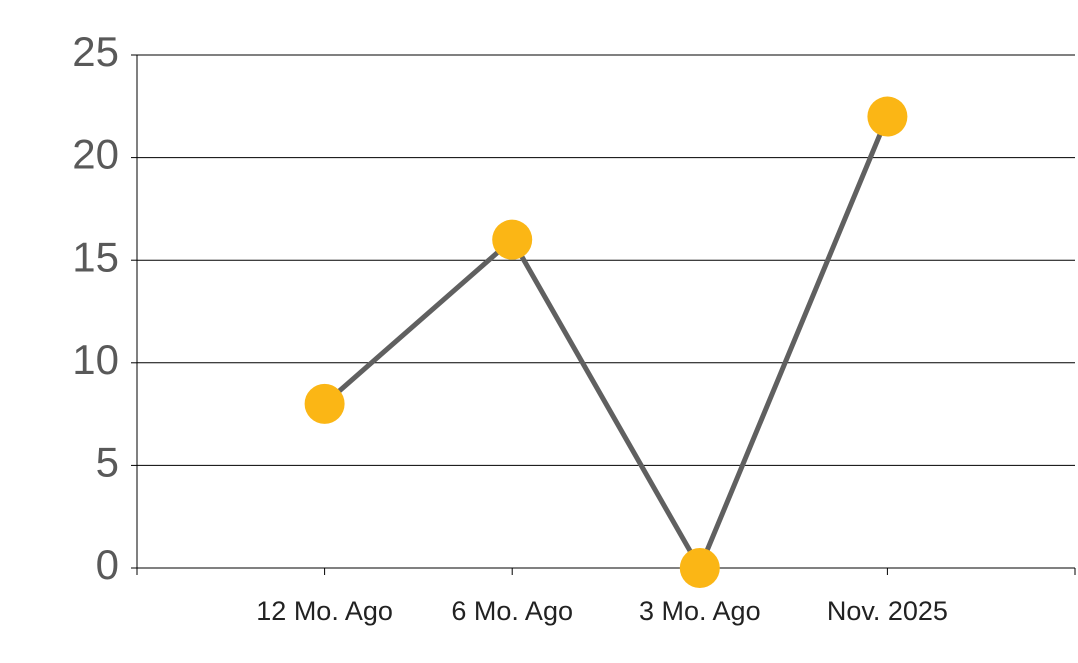  Describe the element at coordinates (887, 611) in the screenshot. I see `x-tick-label: Nov. 2025` at that location.